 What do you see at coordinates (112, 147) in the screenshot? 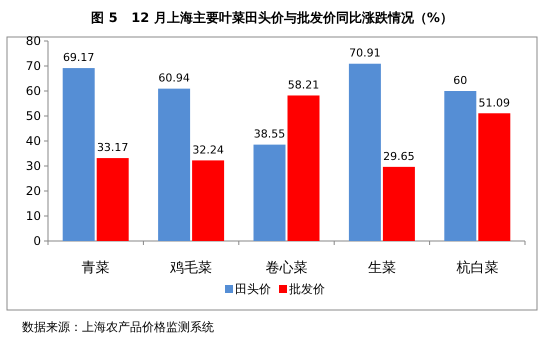
I see `data-label: 33.17` at bounding box center [112, 147].